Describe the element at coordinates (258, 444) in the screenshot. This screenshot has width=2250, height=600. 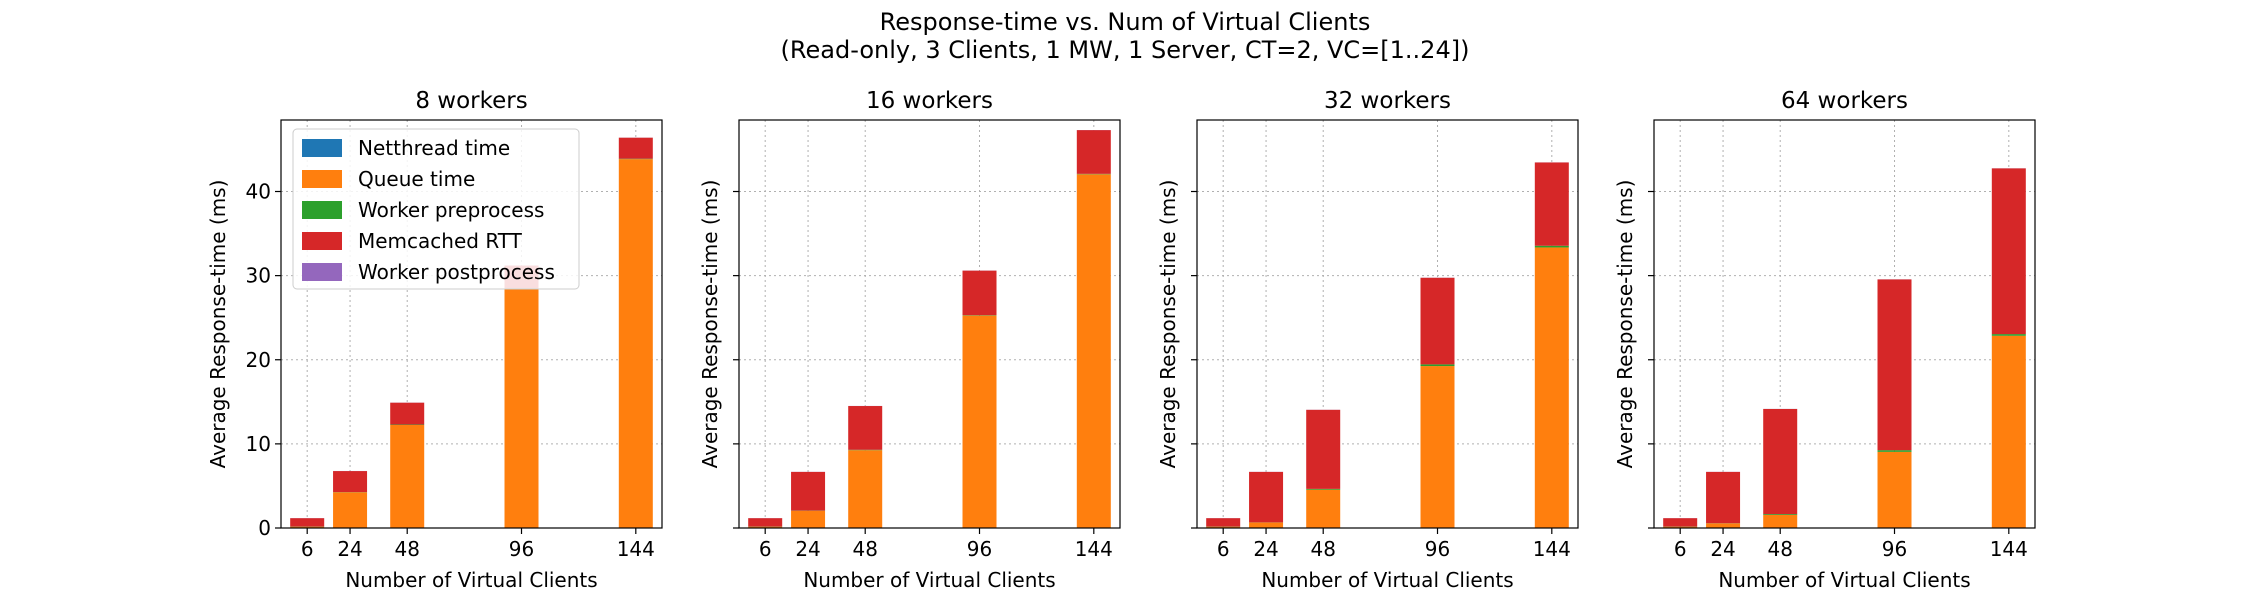
I see `y-tick-label: 10` at that location.